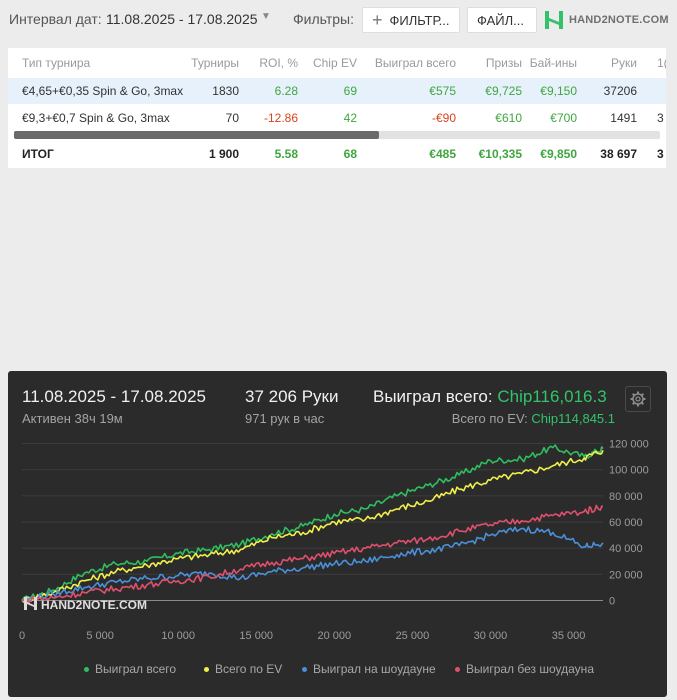  I want to click on table-cell: 5.58, so click(286, 154).